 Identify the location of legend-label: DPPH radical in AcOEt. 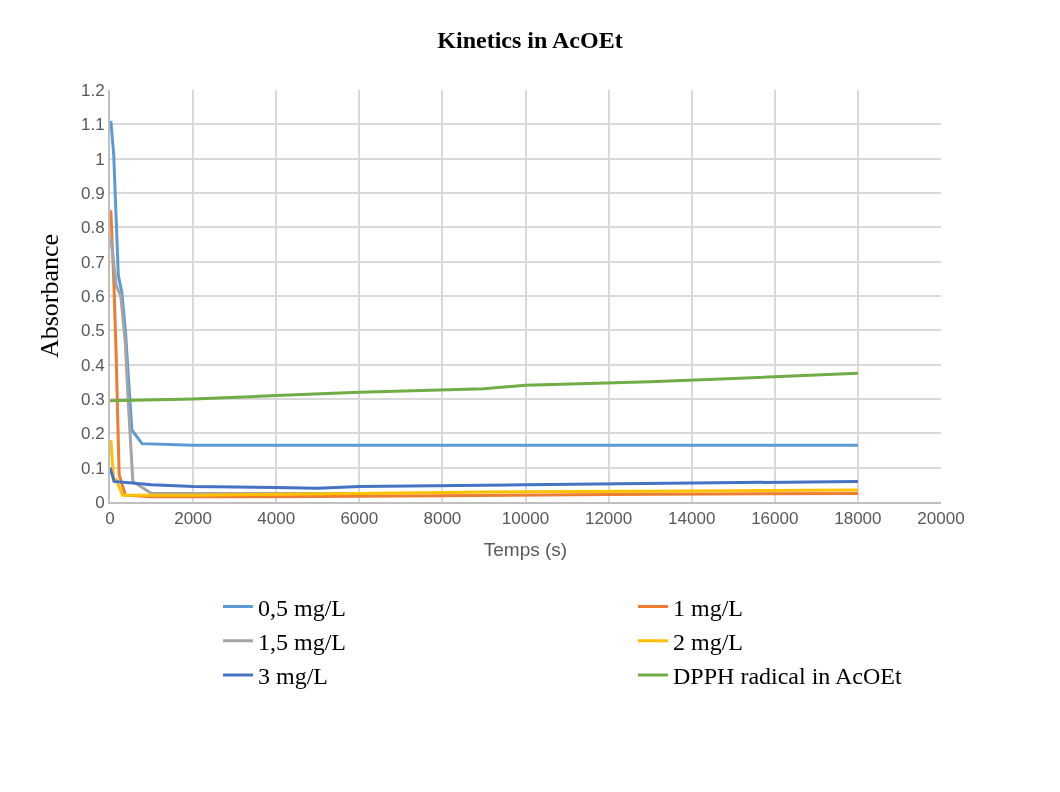
(787, 676).